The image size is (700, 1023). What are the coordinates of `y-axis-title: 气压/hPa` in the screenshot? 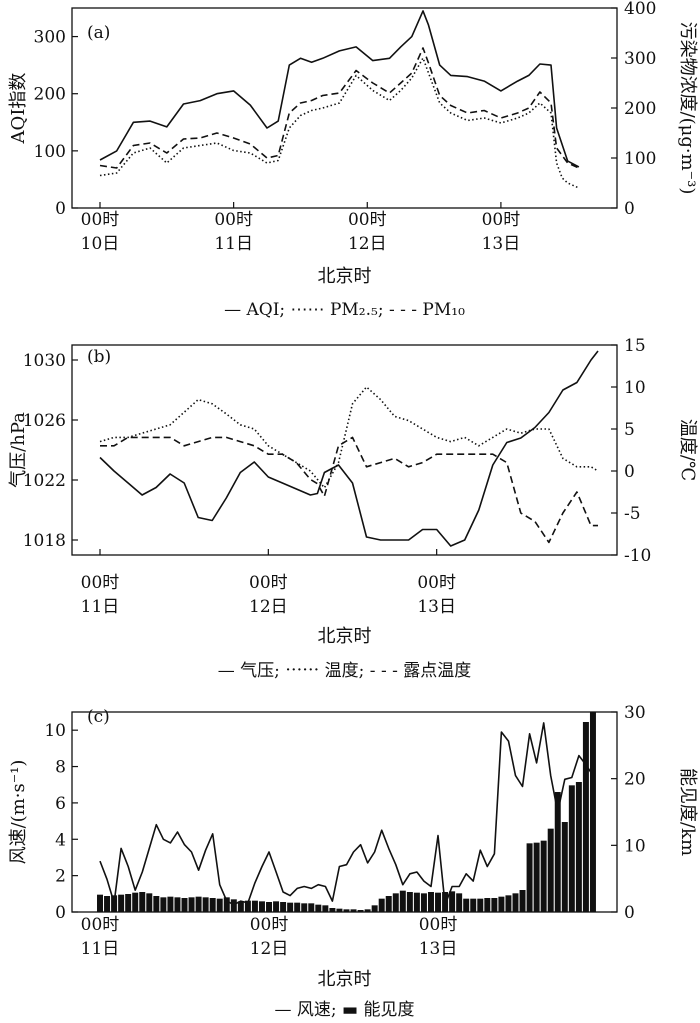 It's located at (18, 450).